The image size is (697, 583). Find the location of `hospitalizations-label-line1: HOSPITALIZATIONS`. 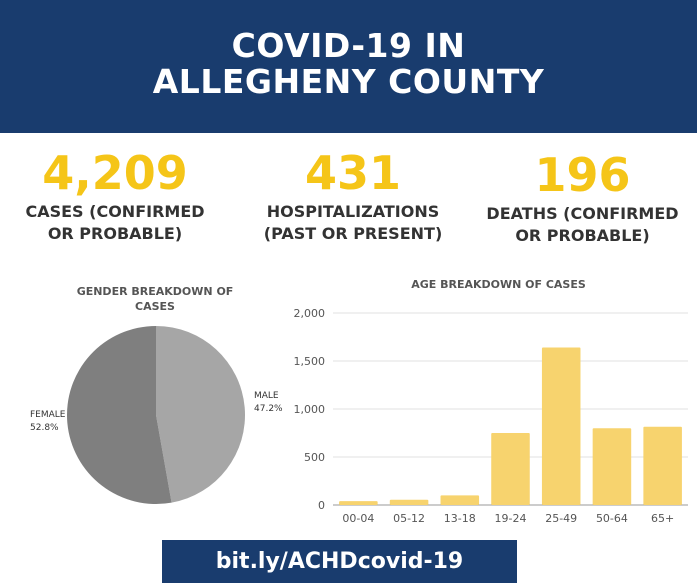

hospitalizations-label-line1: HOSPITALIZATIONS is located at coordinates (353, 212).